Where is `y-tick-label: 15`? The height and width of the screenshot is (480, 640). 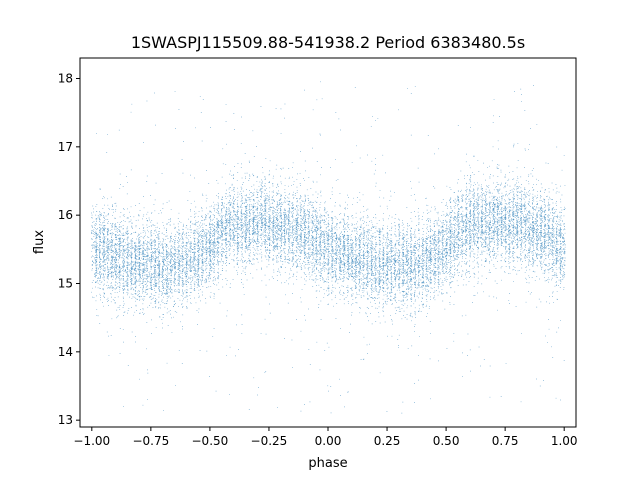 y-tick-label: 15 is located at coordinates (65, 284).